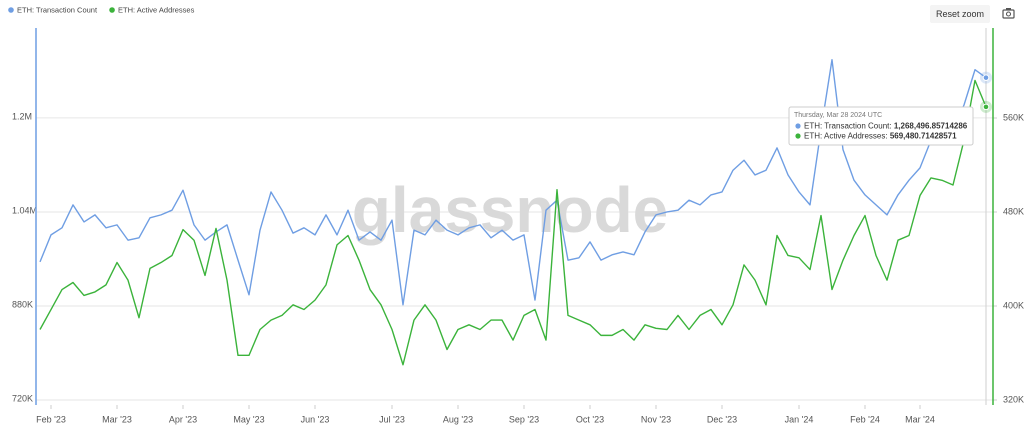  What do you see at coordinates (848, 126) in the screenshot?
I see `tooltip-label: ETH: Transaction Count:` at bounding box center [848, 126].